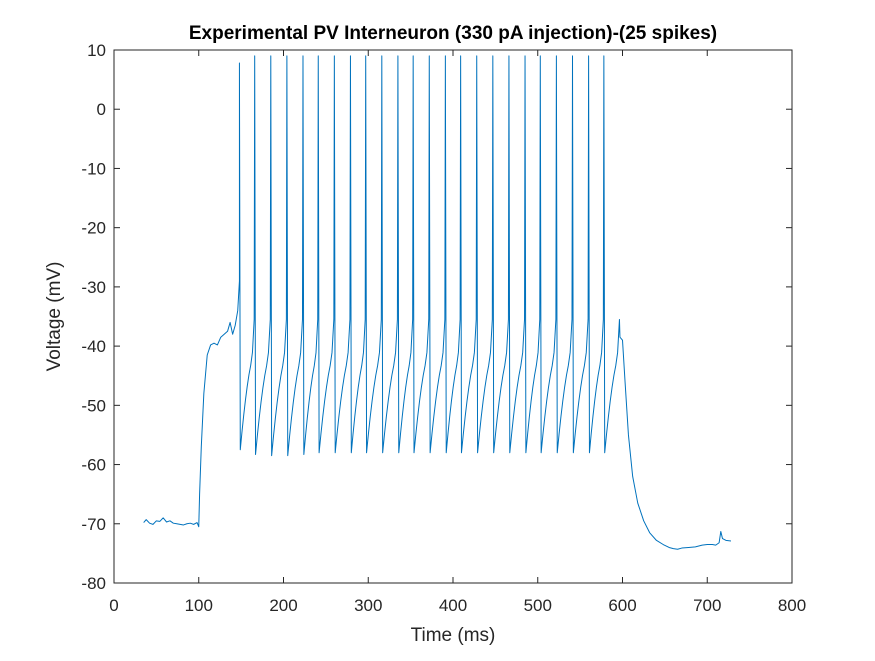  What do you see at coordinates (93, 228) in the screenshot?
I see `y-tick-label: -20` at bounding box center [93, 228].